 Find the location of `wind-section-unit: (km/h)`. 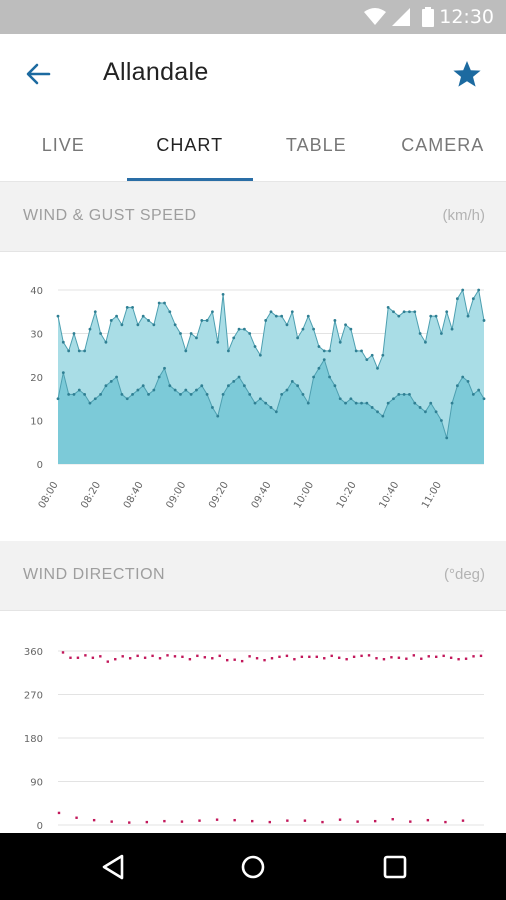

wind-section-unit: (km/h) is located at coordinates (464, 215).